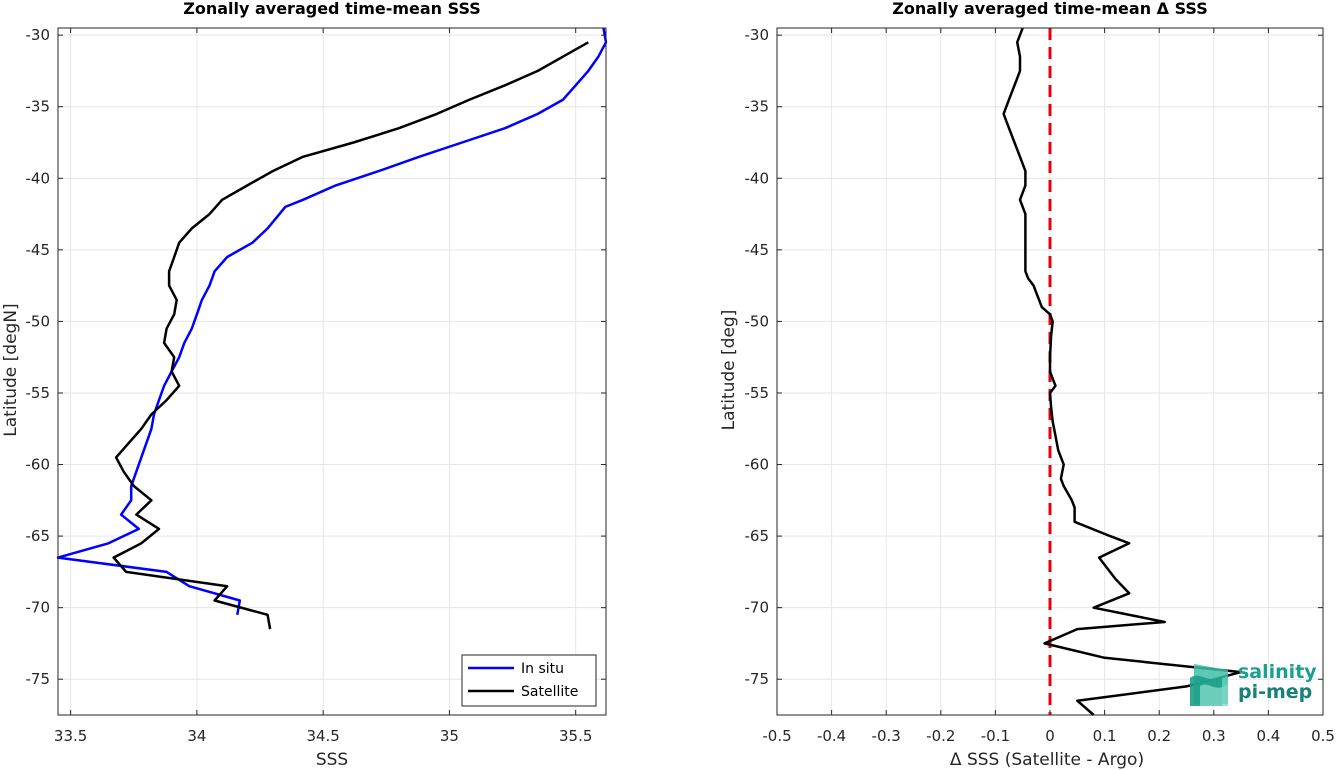 The width and height of the screenshot is (1336, 770). Describe the element at coordinates (757, 250) in the screenshot. I see `right-y-tick-label: -45` at that location.